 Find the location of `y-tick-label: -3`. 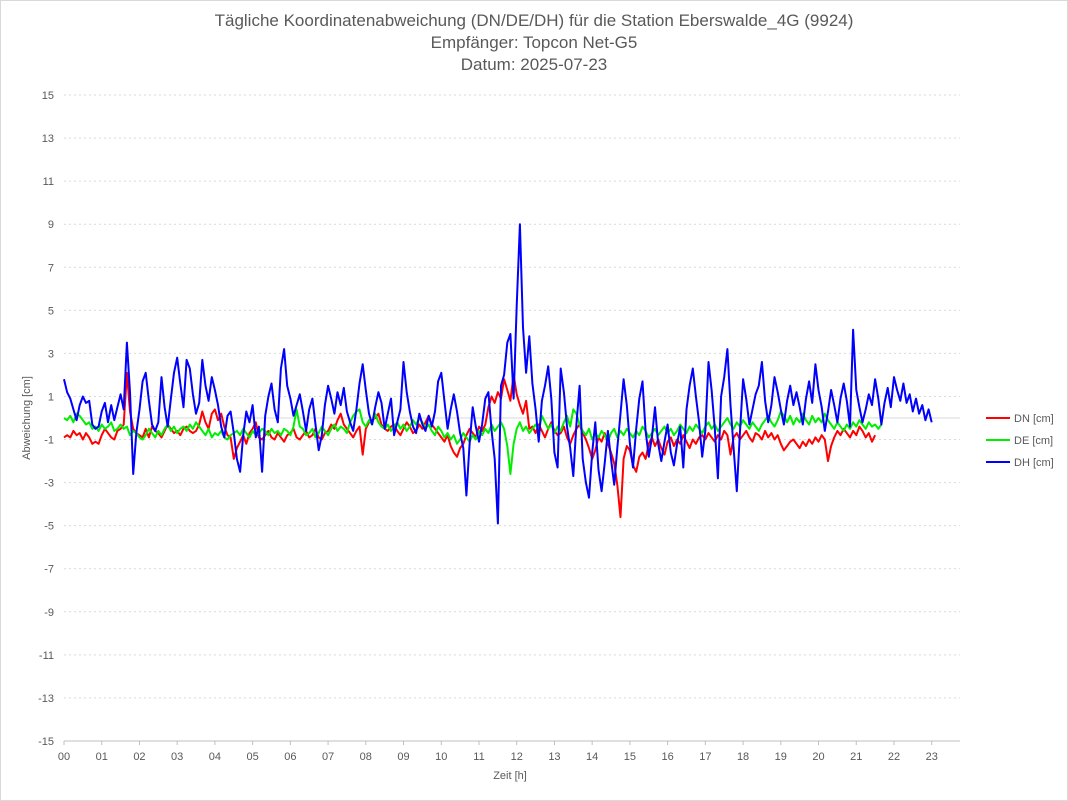

y-tick-label: -3 is located at coordinates (49, 484).